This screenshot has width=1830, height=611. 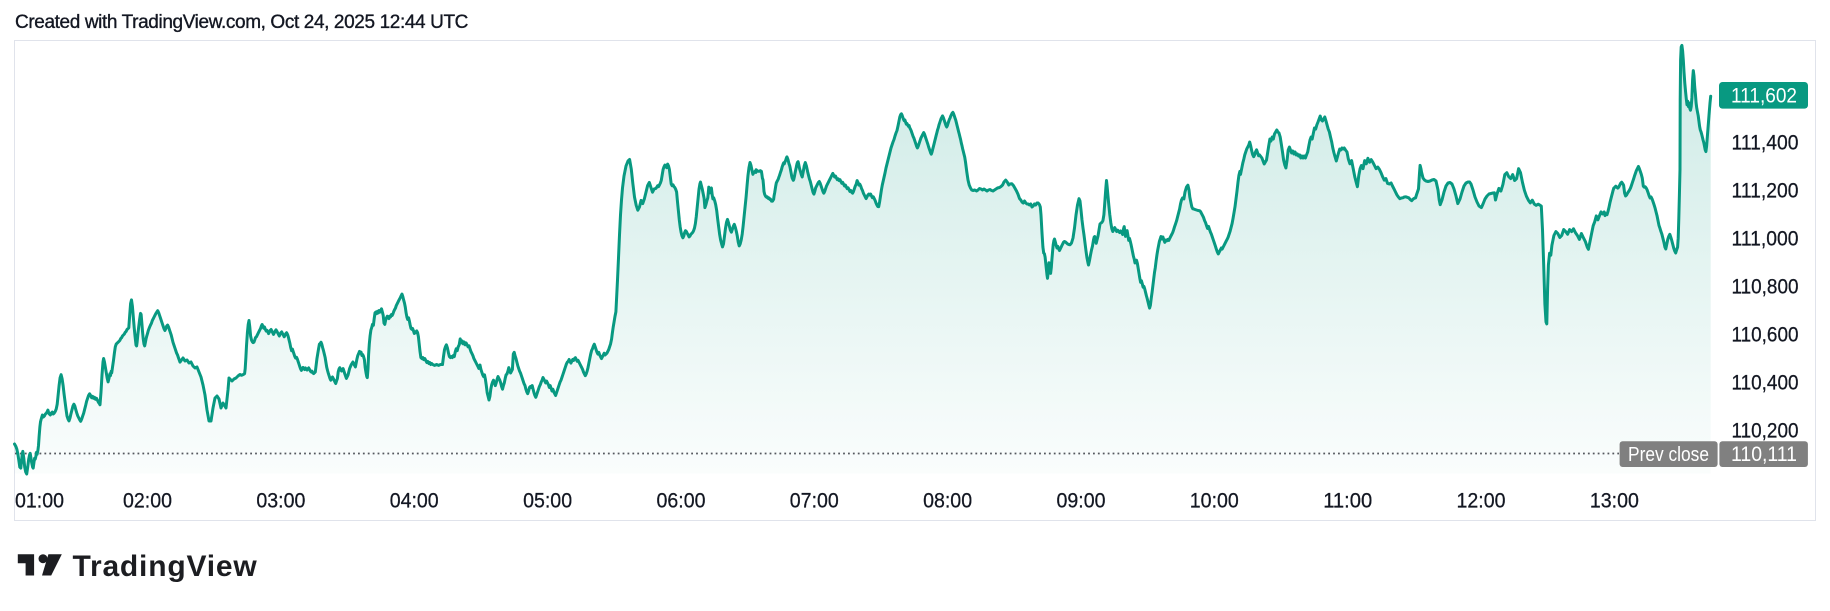 What do you see at coordinates (947, 501) in the screenshot?
I see `svg-text: 08:00` at bounding box center [947, 501].